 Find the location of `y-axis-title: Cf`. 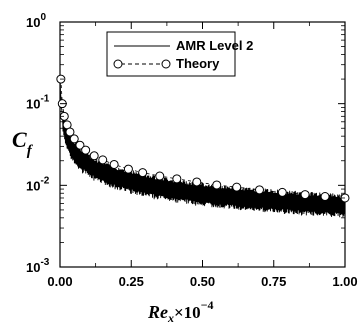

y-axis-title: Cf is located at coordinates (23, 143).